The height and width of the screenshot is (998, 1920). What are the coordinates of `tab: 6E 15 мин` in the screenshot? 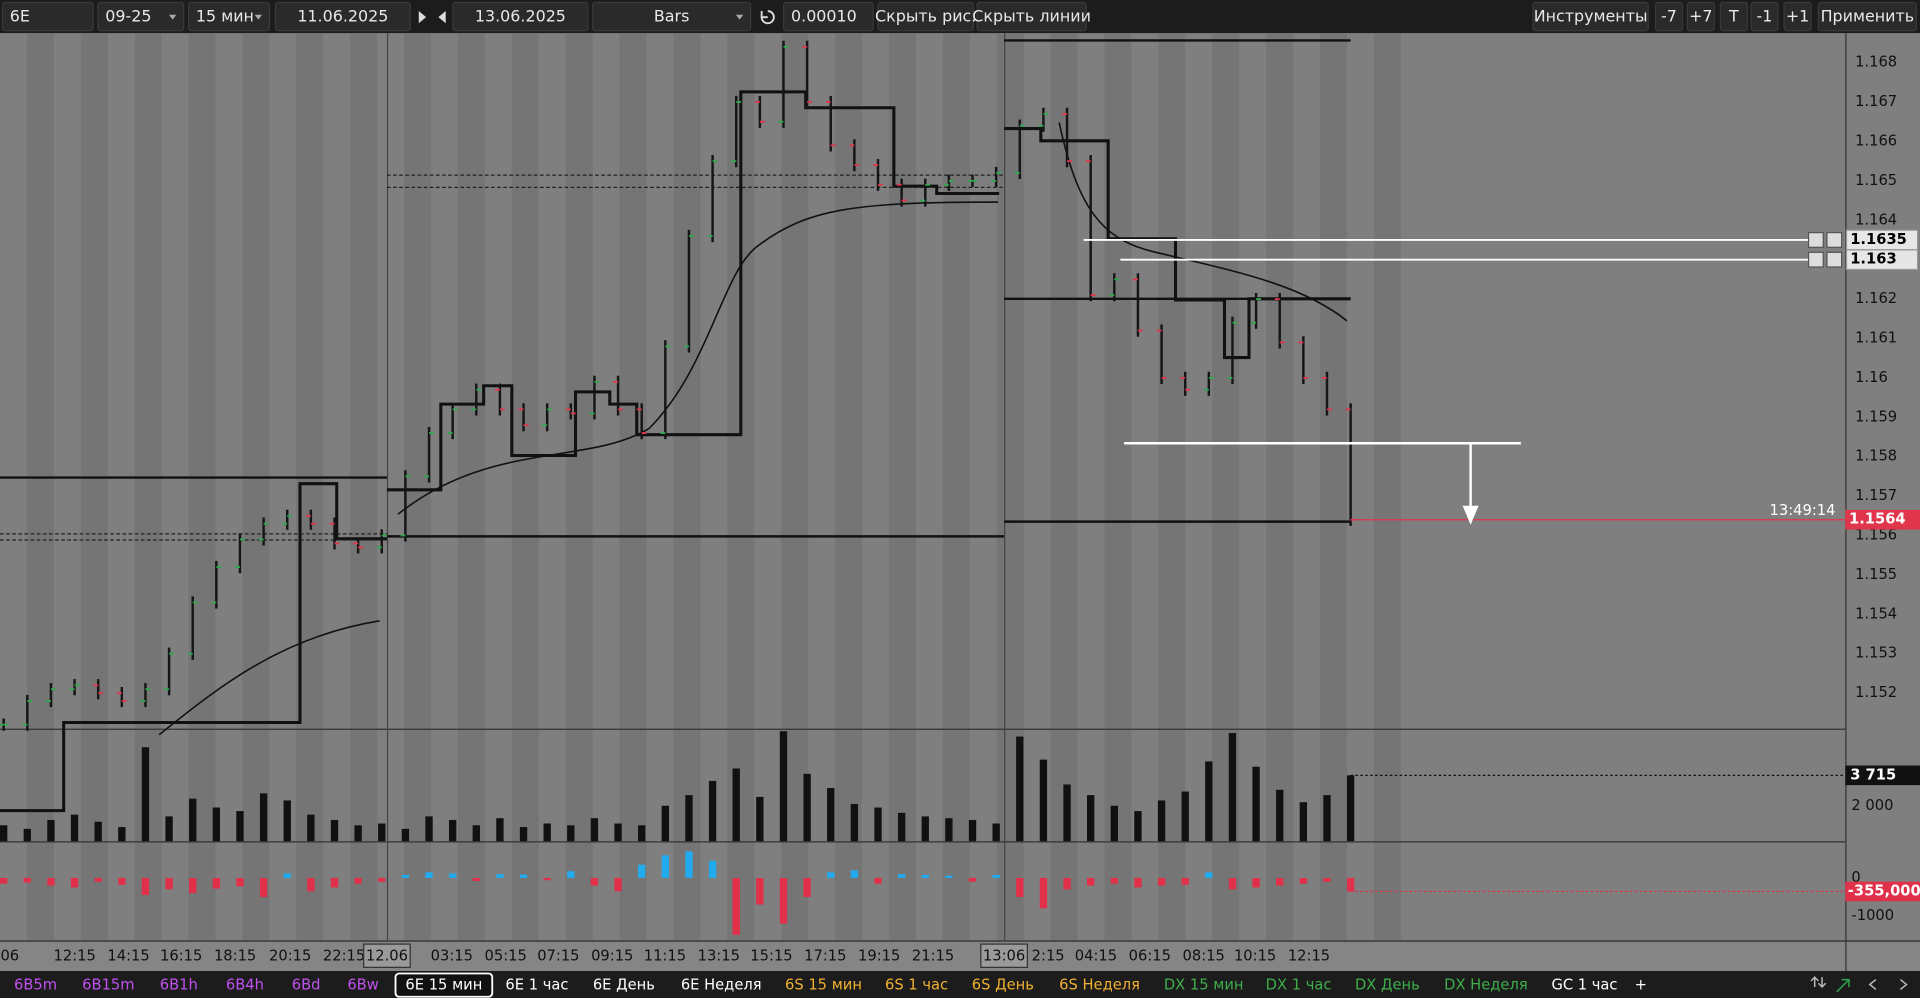 It's located at (443, 985).